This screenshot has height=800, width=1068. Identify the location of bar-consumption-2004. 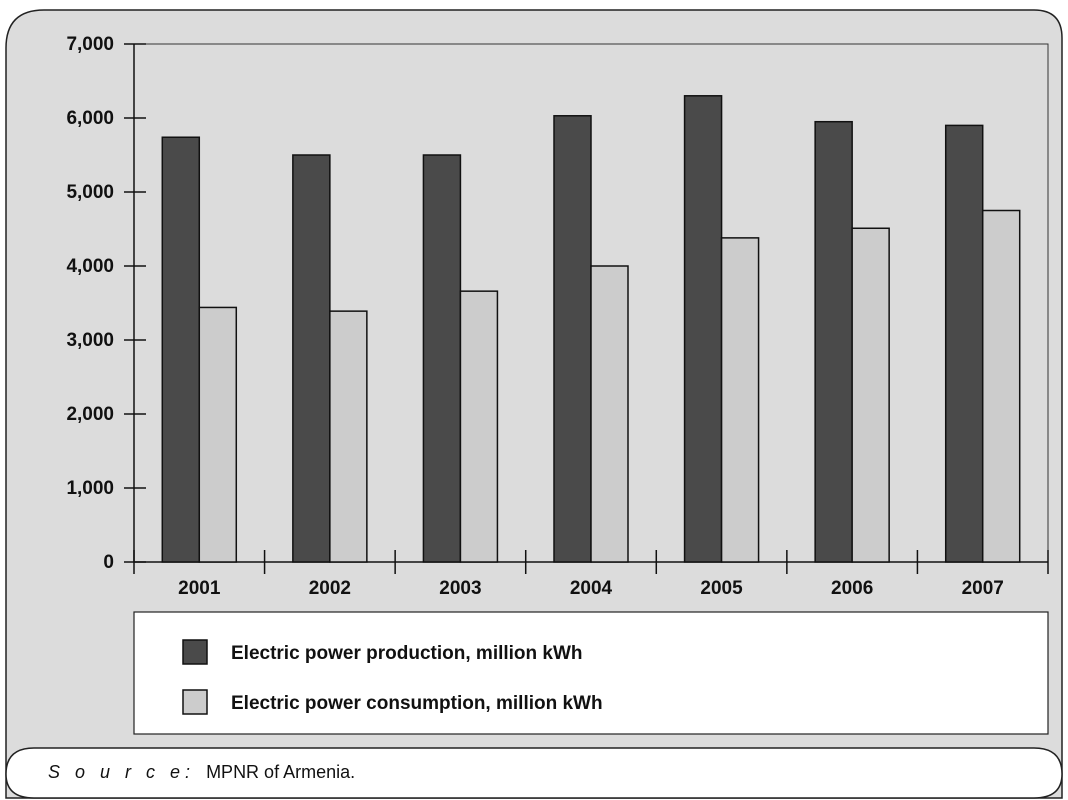
(609, 414).